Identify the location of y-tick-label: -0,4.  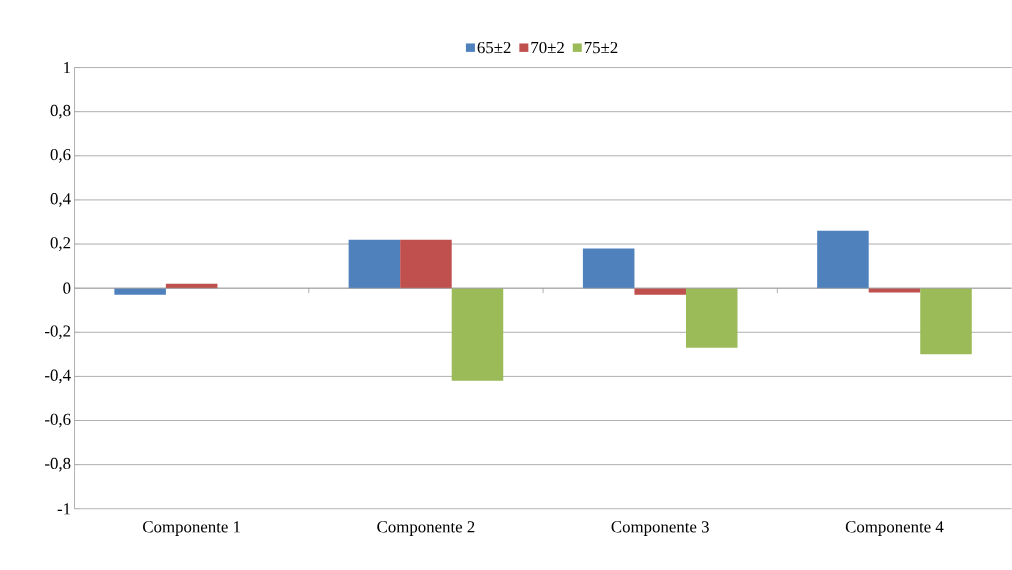
(58, 376).